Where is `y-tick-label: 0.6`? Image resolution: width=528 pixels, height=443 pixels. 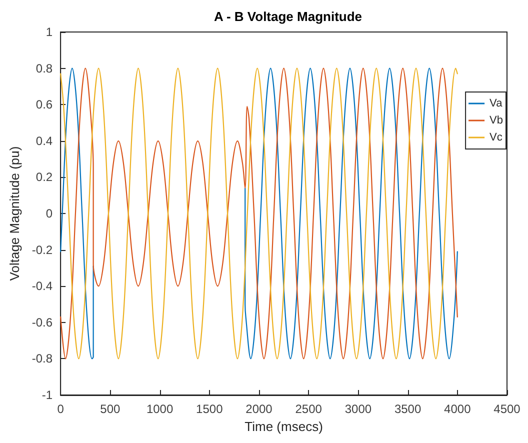
y-tick-label: 0.6 is located at coordinates (44, 105).